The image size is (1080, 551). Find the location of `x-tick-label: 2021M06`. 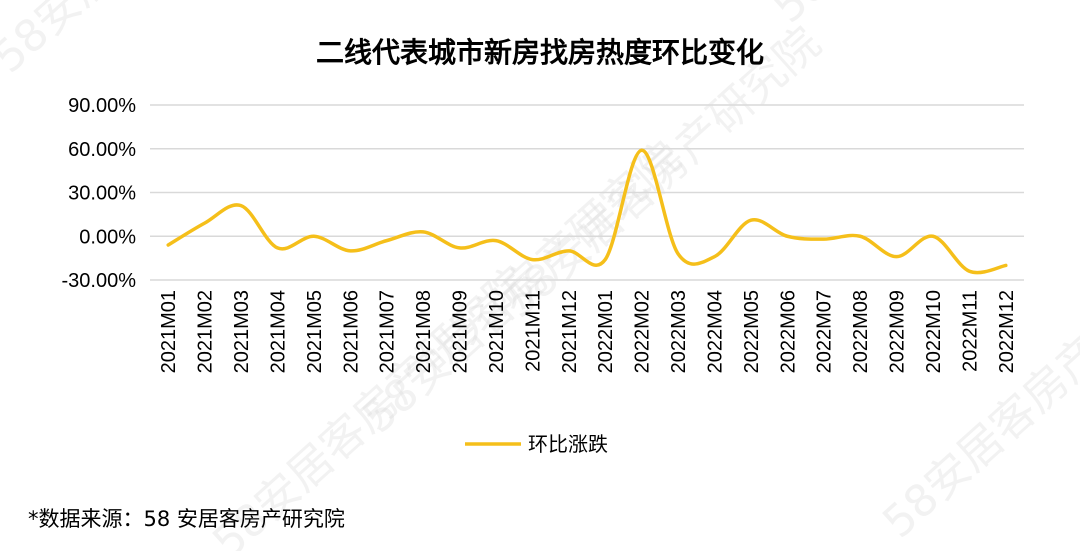

x-tick-label: 2021M06 is located at coordinates (351, 331).